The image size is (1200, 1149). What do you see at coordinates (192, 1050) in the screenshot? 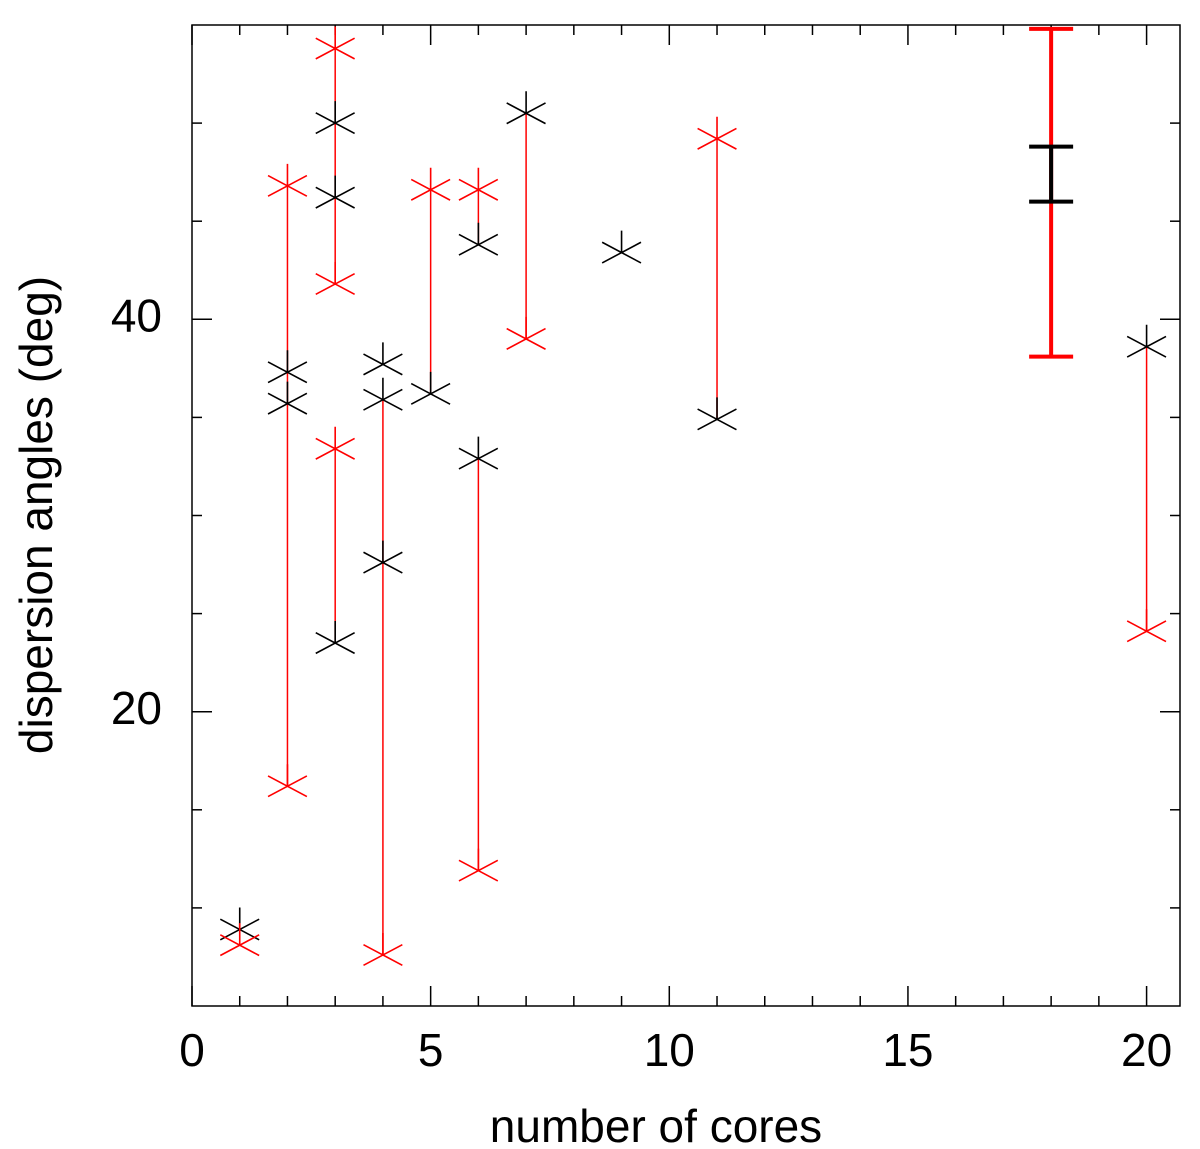
I see `x-tick-label: 0` at bounding box center [192, 1050].